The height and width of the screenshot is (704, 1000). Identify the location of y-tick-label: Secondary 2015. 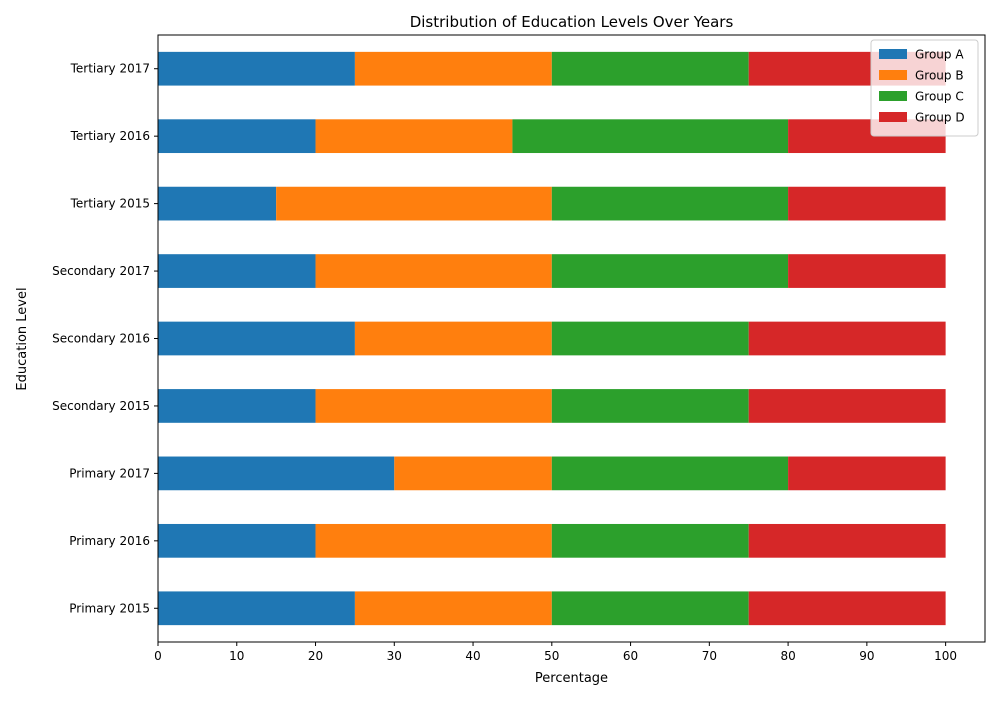
(101, 406).